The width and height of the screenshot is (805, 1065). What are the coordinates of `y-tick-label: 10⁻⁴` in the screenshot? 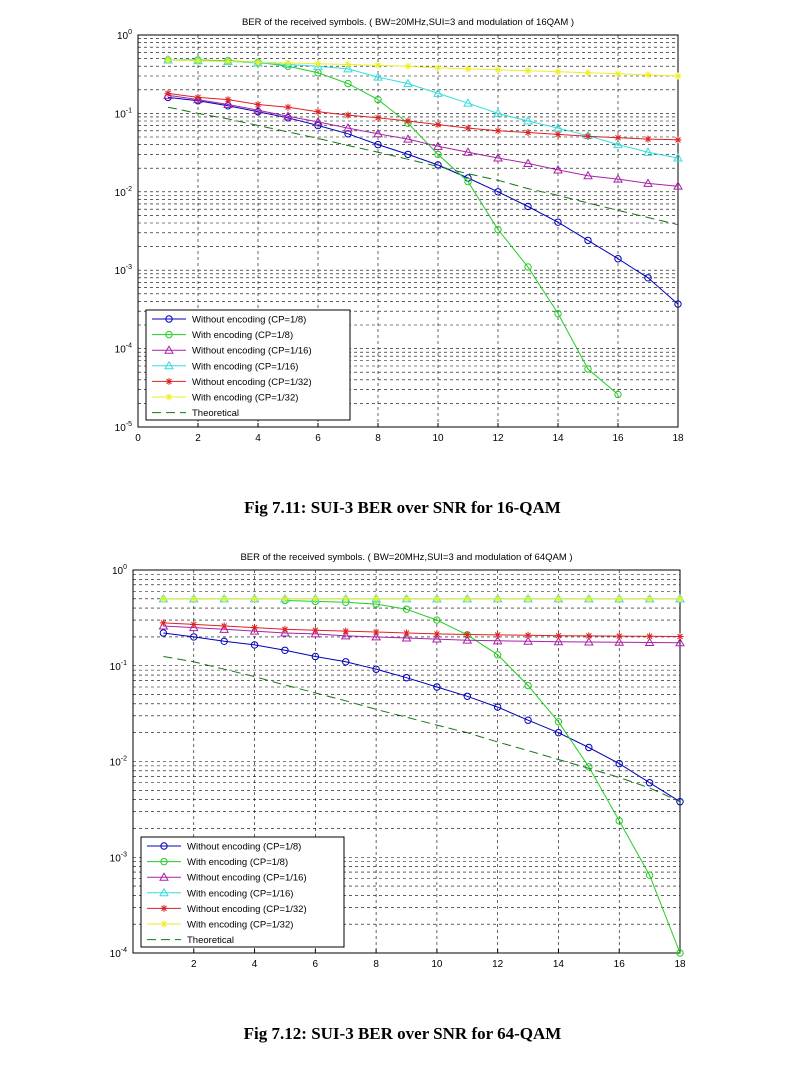 It's located at (123, 349).